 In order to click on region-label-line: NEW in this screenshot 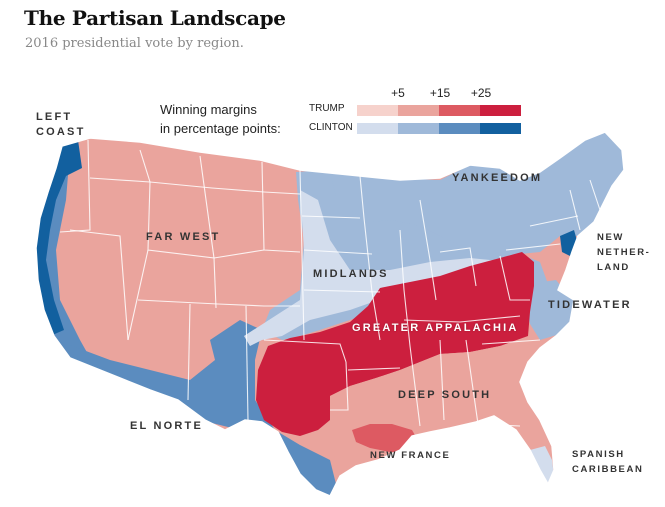, I will do `click(610, 237)`.